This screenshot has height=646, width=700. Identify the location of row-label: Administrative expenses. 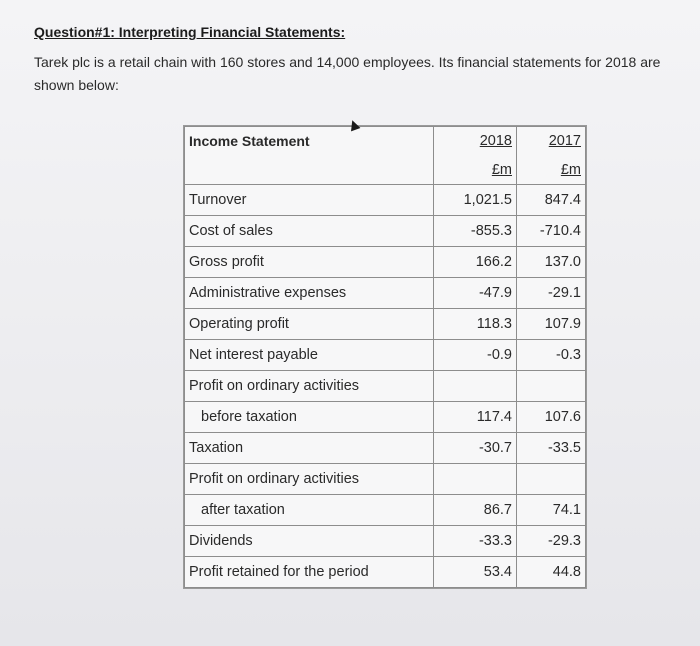
(309, 293).